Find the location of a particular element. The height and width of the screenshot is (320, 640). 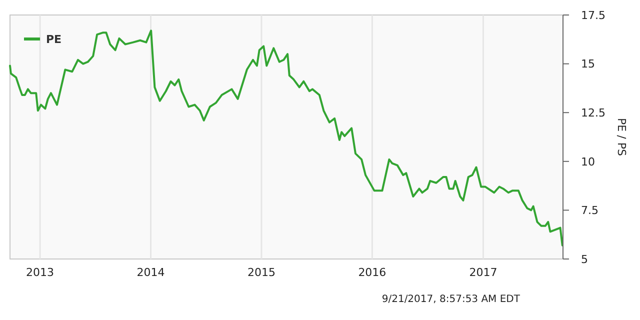

x-tick-label: 2014 is located at coordinates (150, 272).